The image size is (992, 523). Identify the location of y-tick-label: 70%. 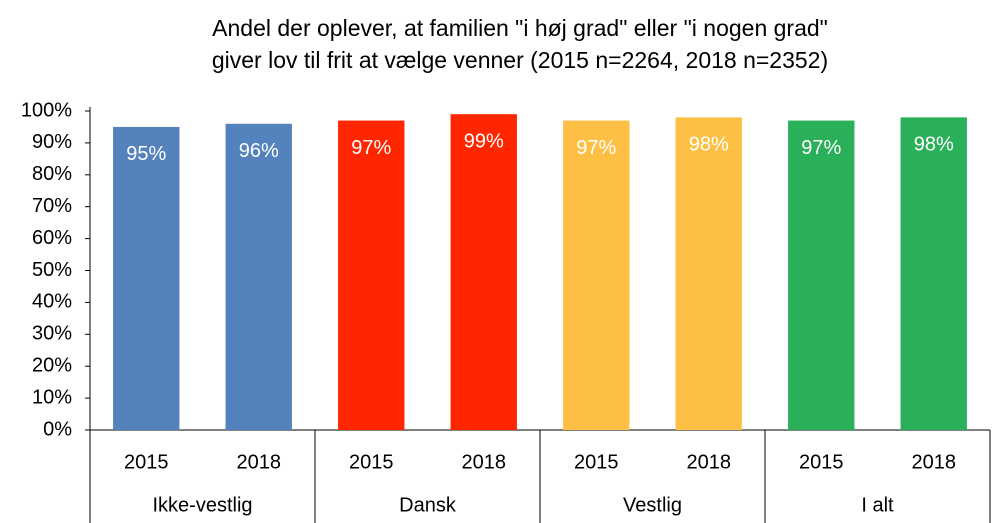
(52, 206).